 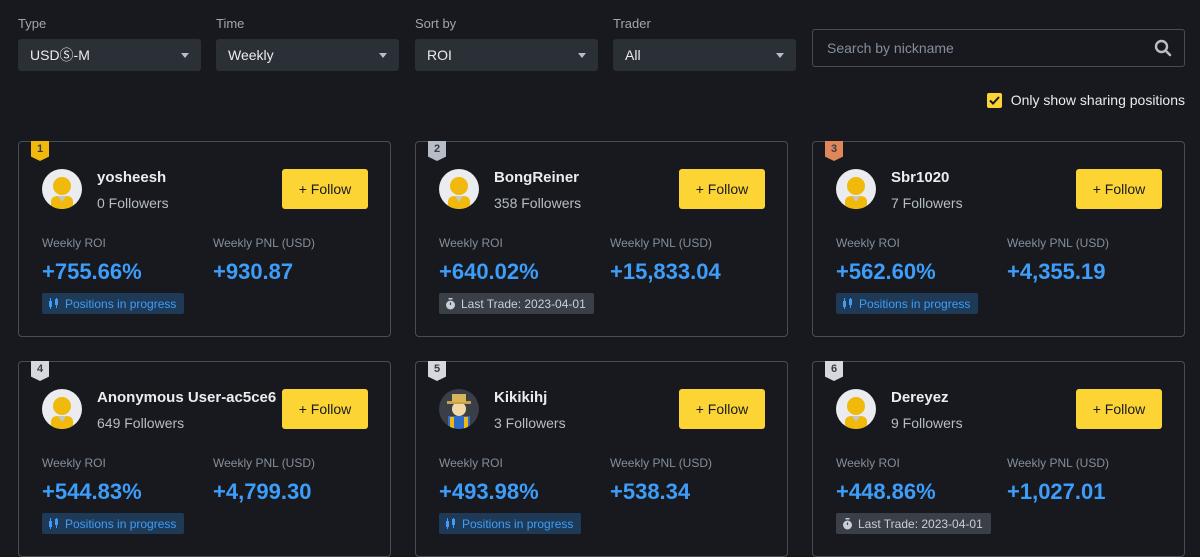 What do you see at coordinates (141, 423) in the screenshot?
I see `follower-count: 649 Followers` at bounding box center [141, 423].